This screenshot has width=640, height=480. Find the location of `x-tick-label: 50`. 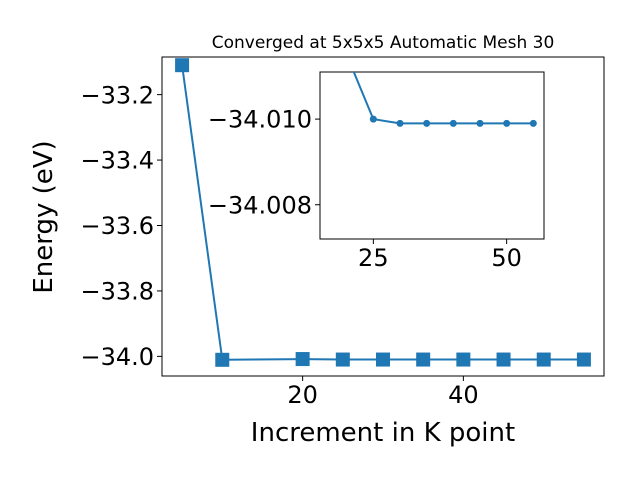

x-tick-label: 50 is located at coordinates (506, 258).